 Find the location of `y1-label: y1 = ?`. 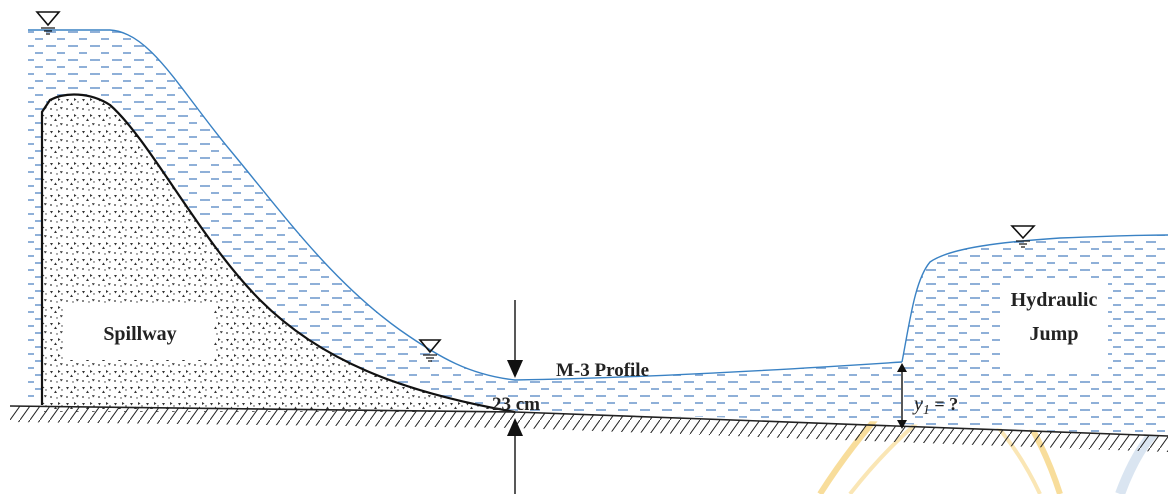

y1-label: y1 = ? is located at coordinates (935, 405).